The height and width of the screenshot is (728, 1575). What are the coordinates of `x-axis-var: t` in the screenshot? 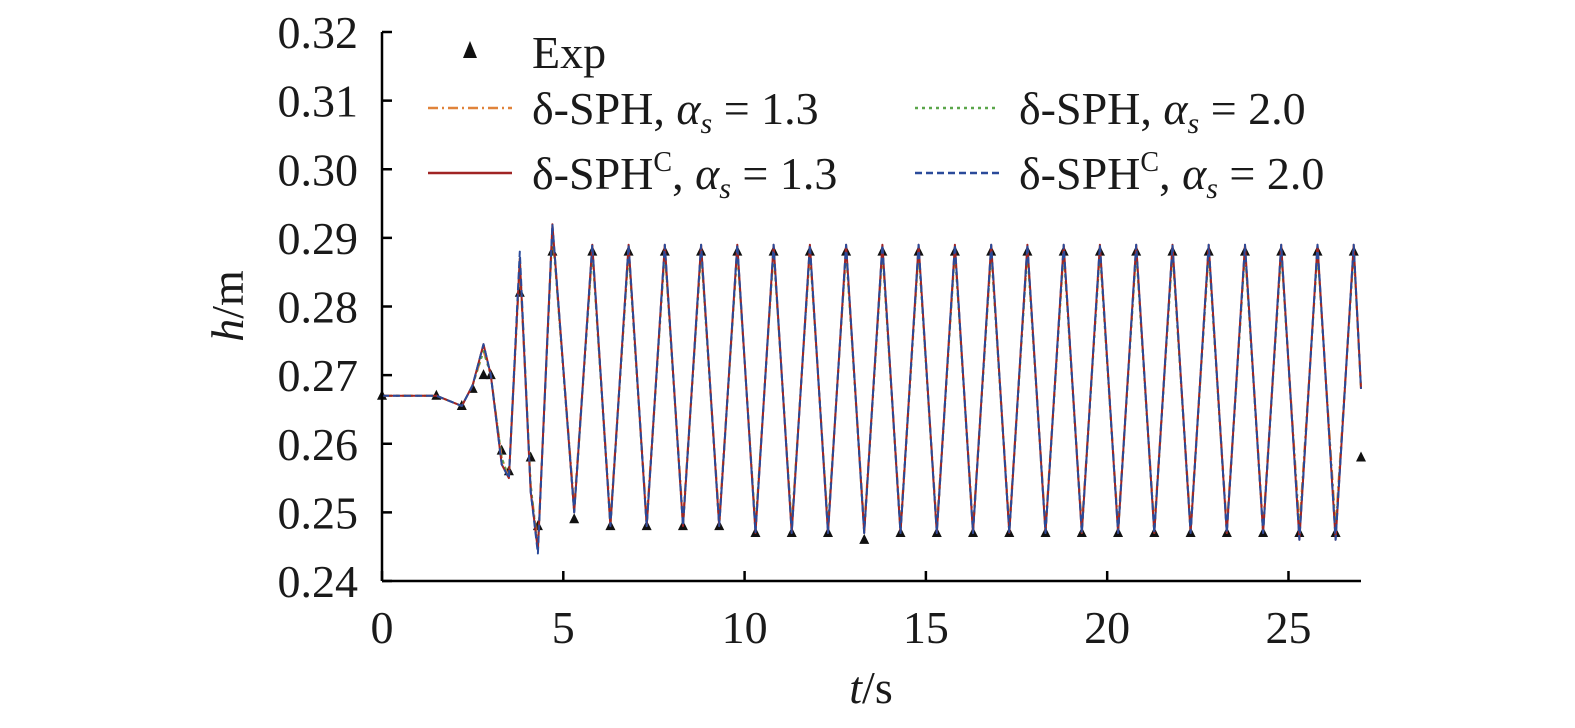 It's located at (856, 687).